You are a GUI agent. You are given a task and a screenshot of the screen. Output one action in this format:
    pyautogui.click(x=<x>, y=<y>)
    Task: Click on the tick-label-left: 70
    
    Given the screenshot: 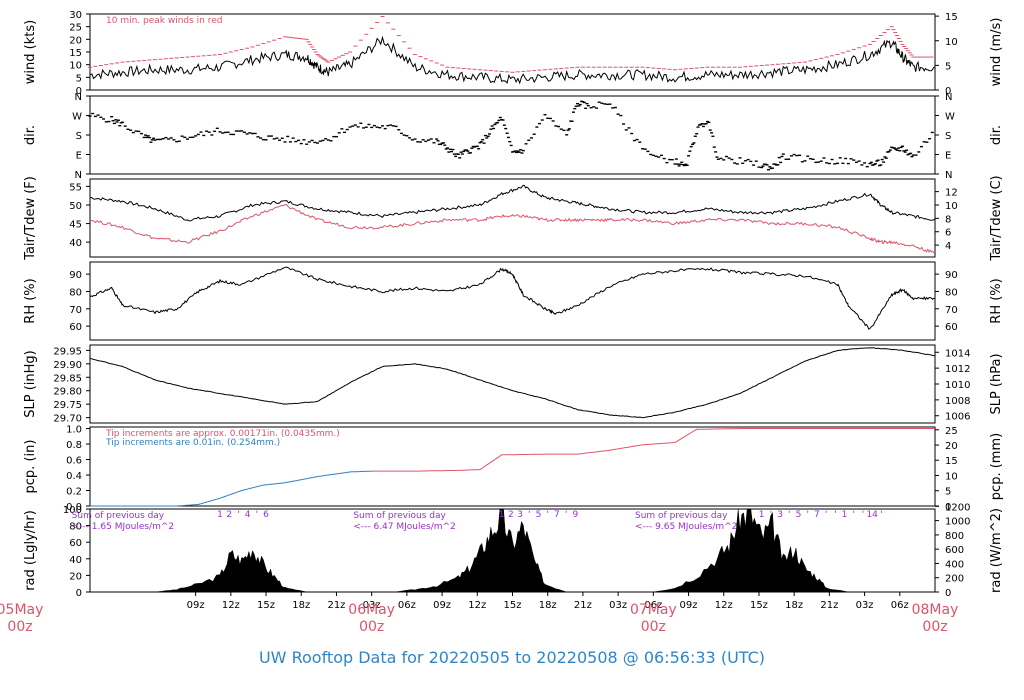 What is the action you would take?
    pyautogui.click(x=75, y=310)
    